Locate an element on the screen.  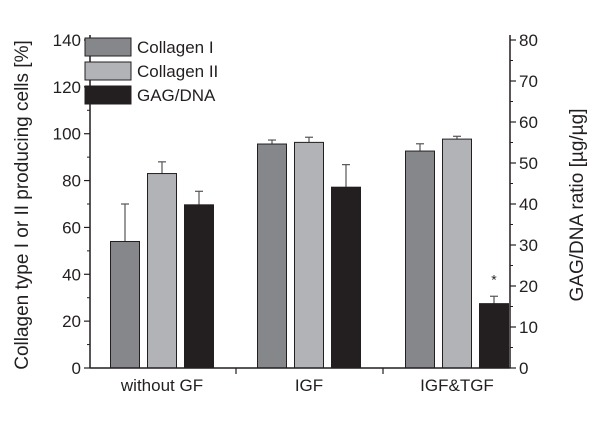
y-tick-label-right: 10 is located at coordinates (528, 327).